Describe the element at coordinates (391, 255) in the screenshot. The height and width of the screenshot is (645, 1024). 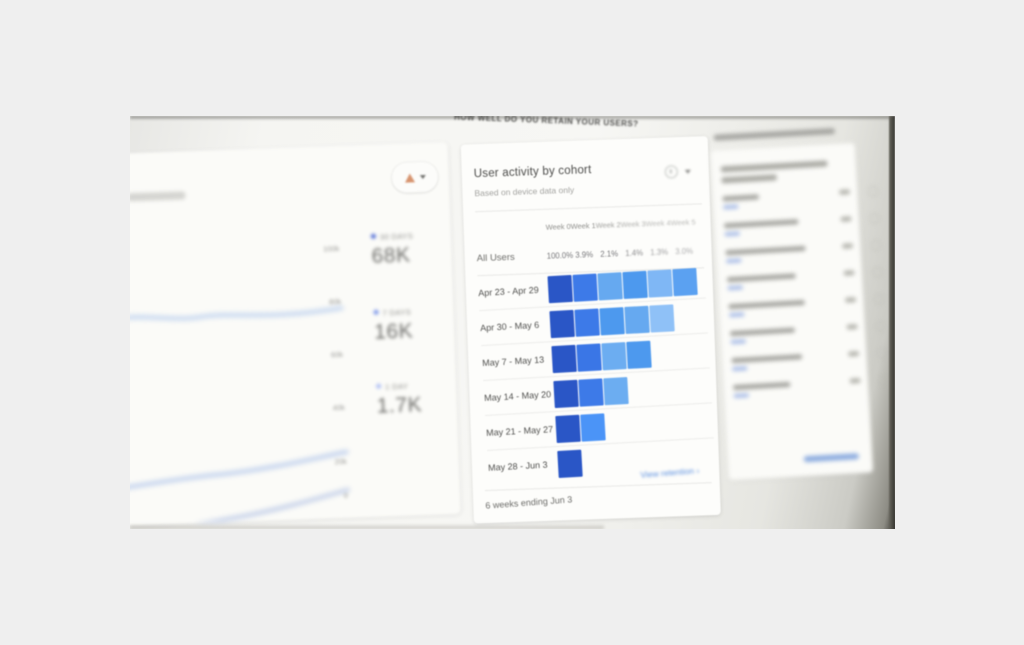
I see `metric-30-days-value: 68K` at that location.